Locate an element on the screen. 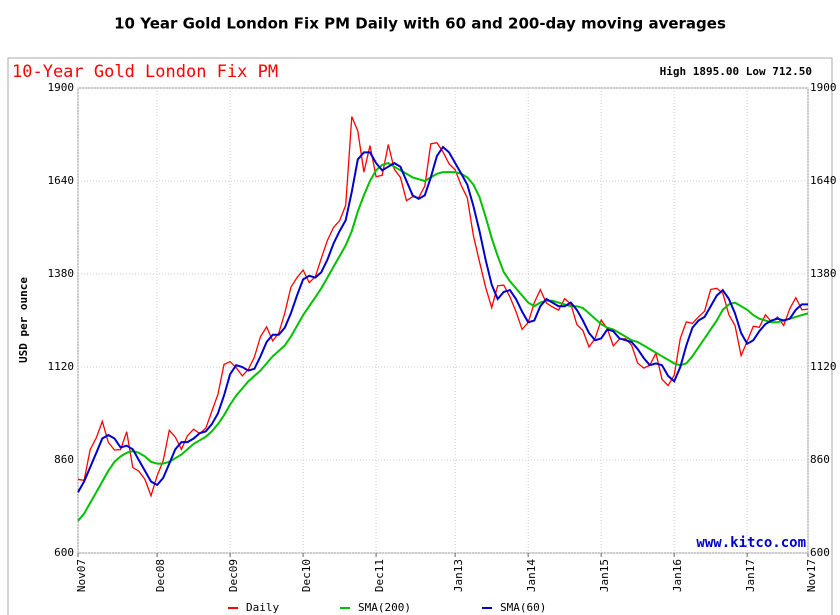  x-tick-label: Jan17 is located at coordinates (750, 575).